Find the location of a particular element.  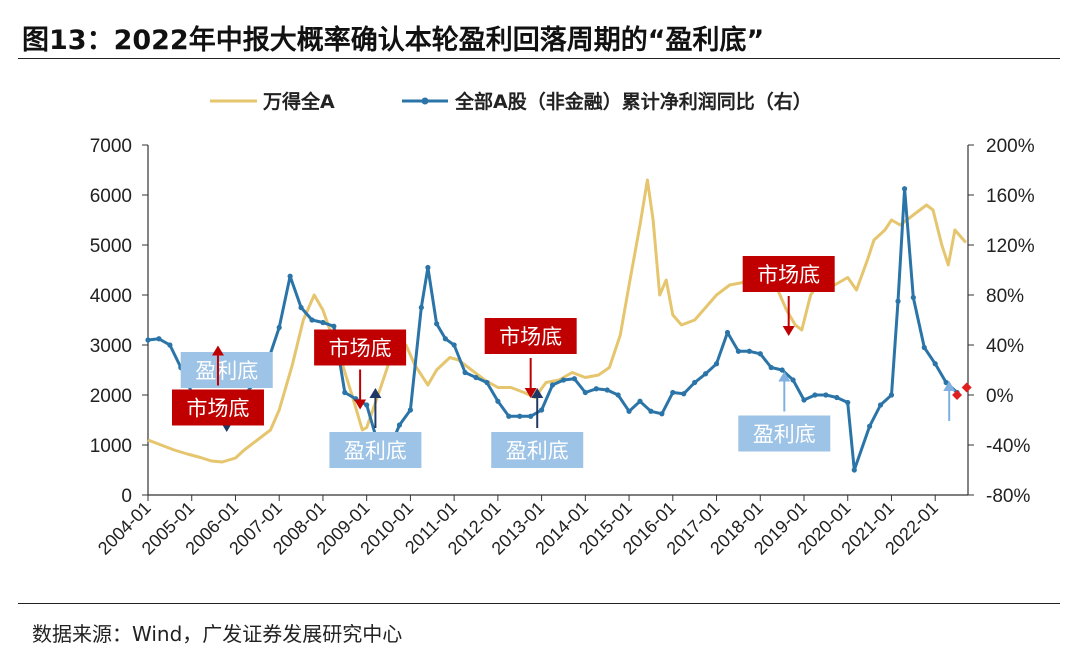

profit-bottom-annotation is located at coordinates (949, 401).